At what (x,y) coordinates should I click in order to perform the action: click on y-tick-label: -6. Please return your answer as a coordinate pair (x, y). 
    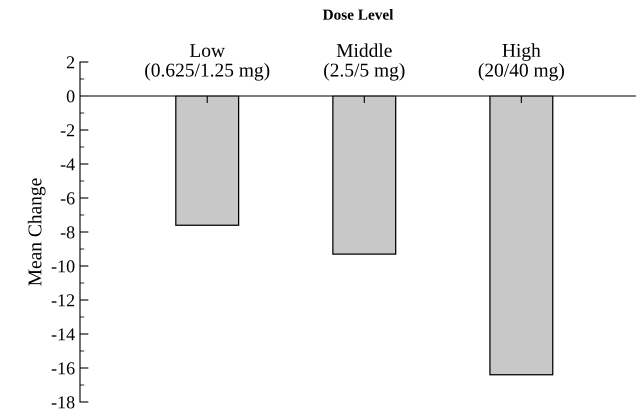
    Looking at the image, I should click on (67, 198).